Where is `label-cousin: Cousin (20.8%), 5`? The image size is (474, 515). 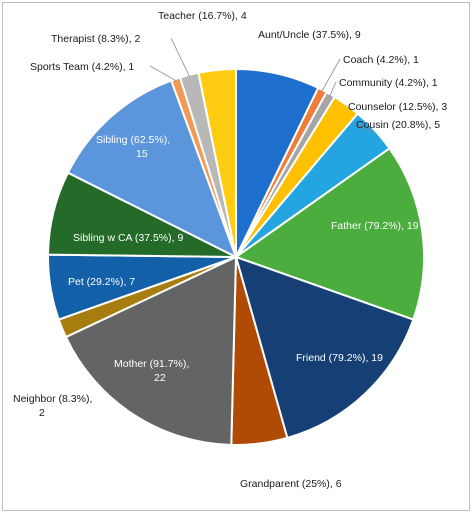 label-cousin: Cousin (20.8%), 5 is located at coordinates (398, 125).